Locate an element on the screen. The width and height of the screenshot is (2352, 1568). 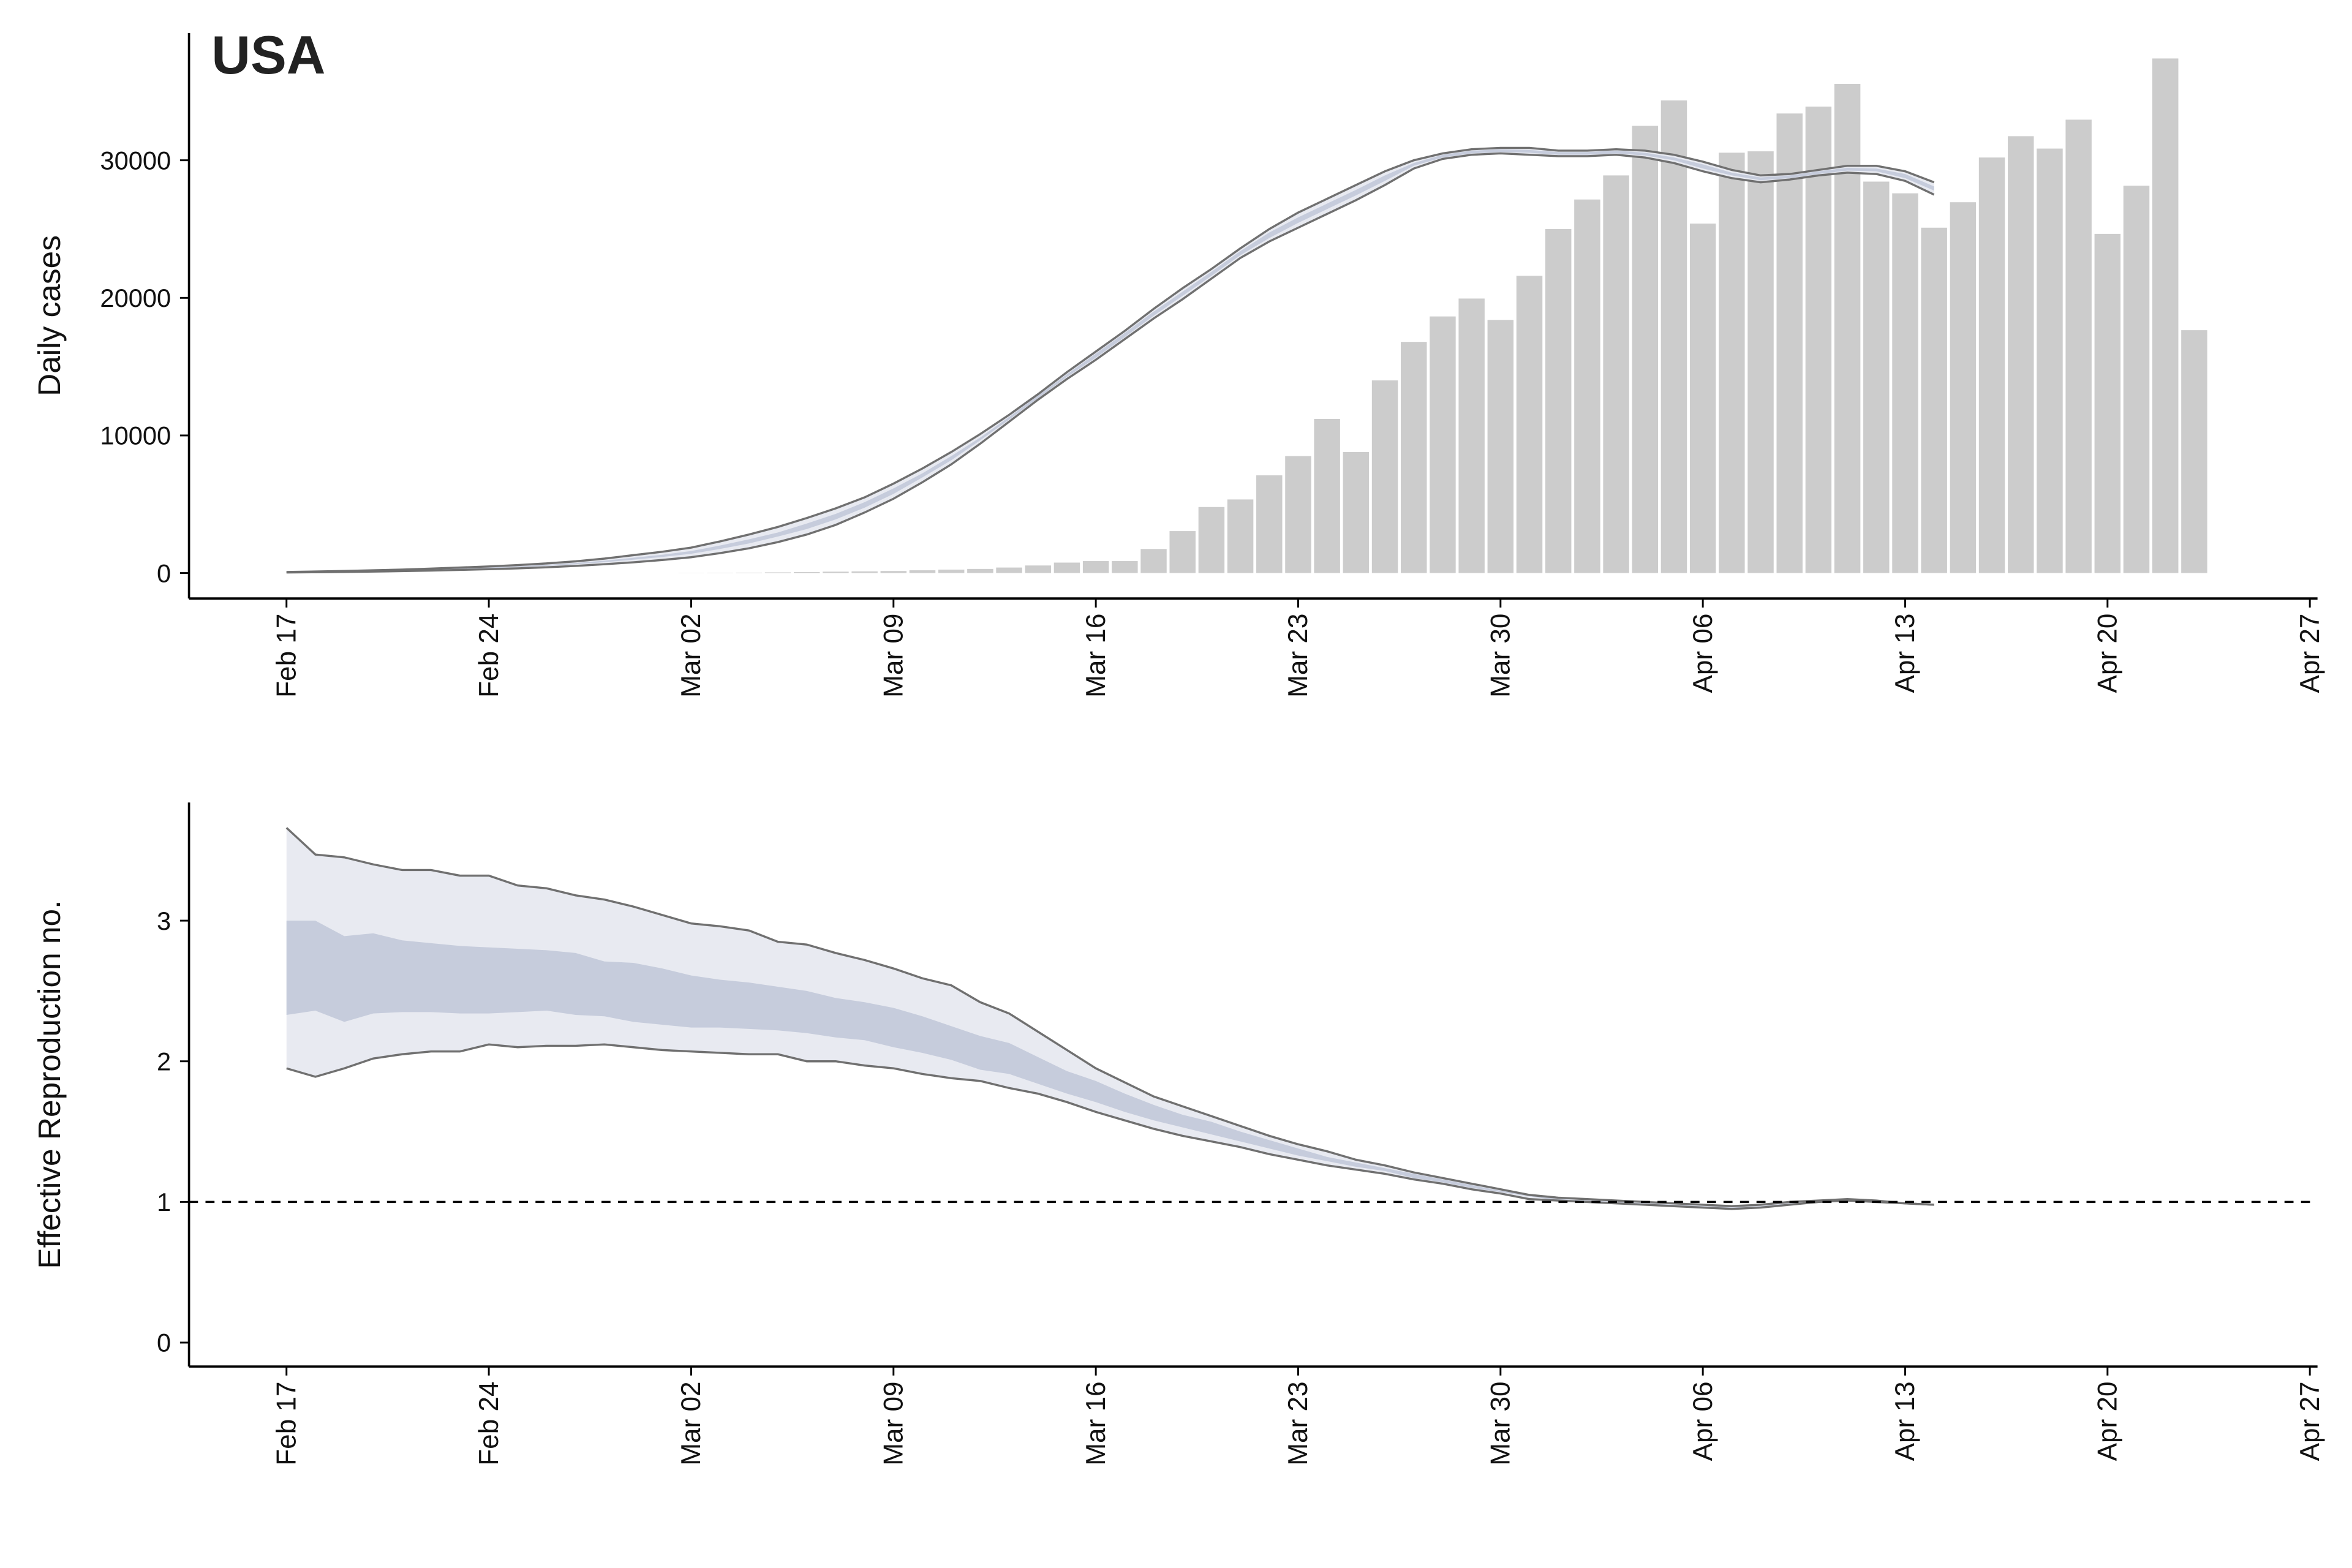
y-tick-label: 2 is located at coordinates (164, 1061).